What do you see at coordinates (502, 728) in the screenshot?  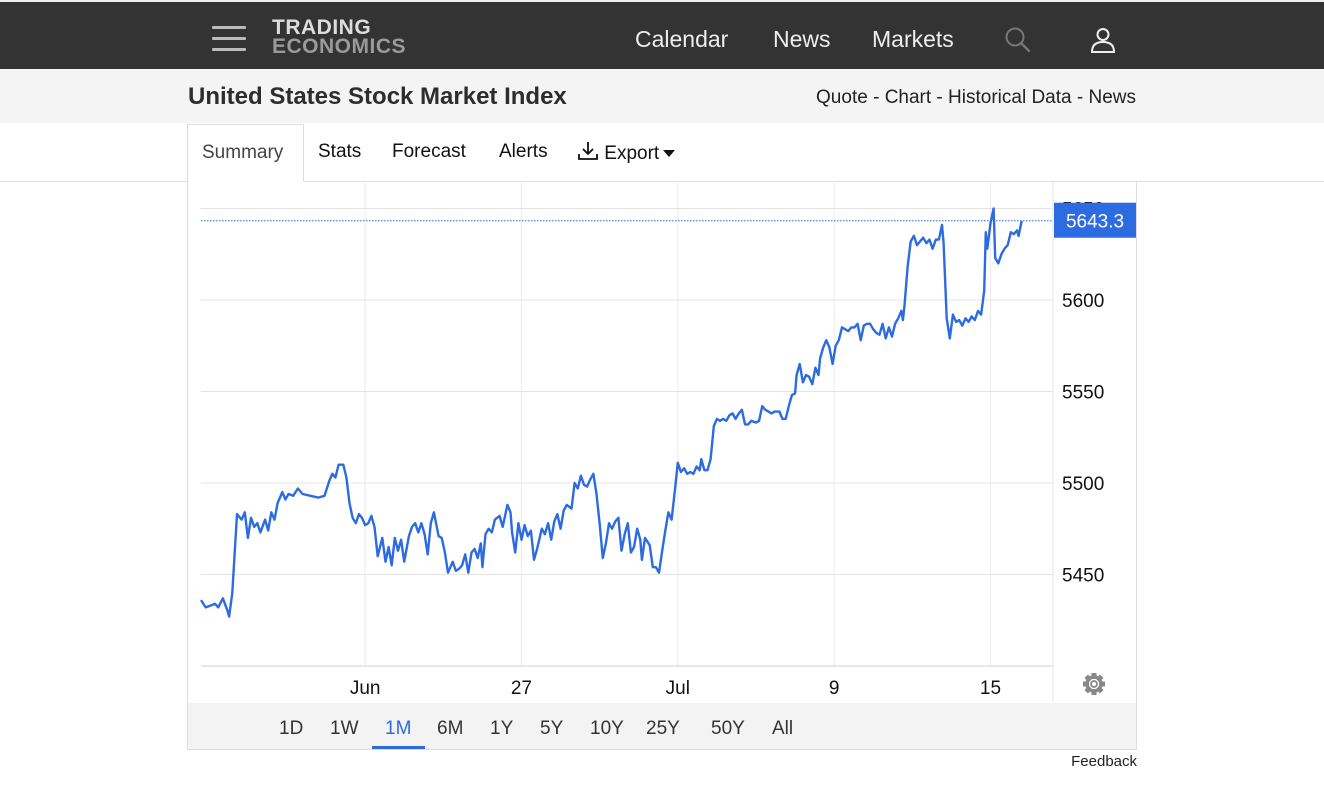 I see `period-button-1y: 1Y` at bounding box center [502, 728].